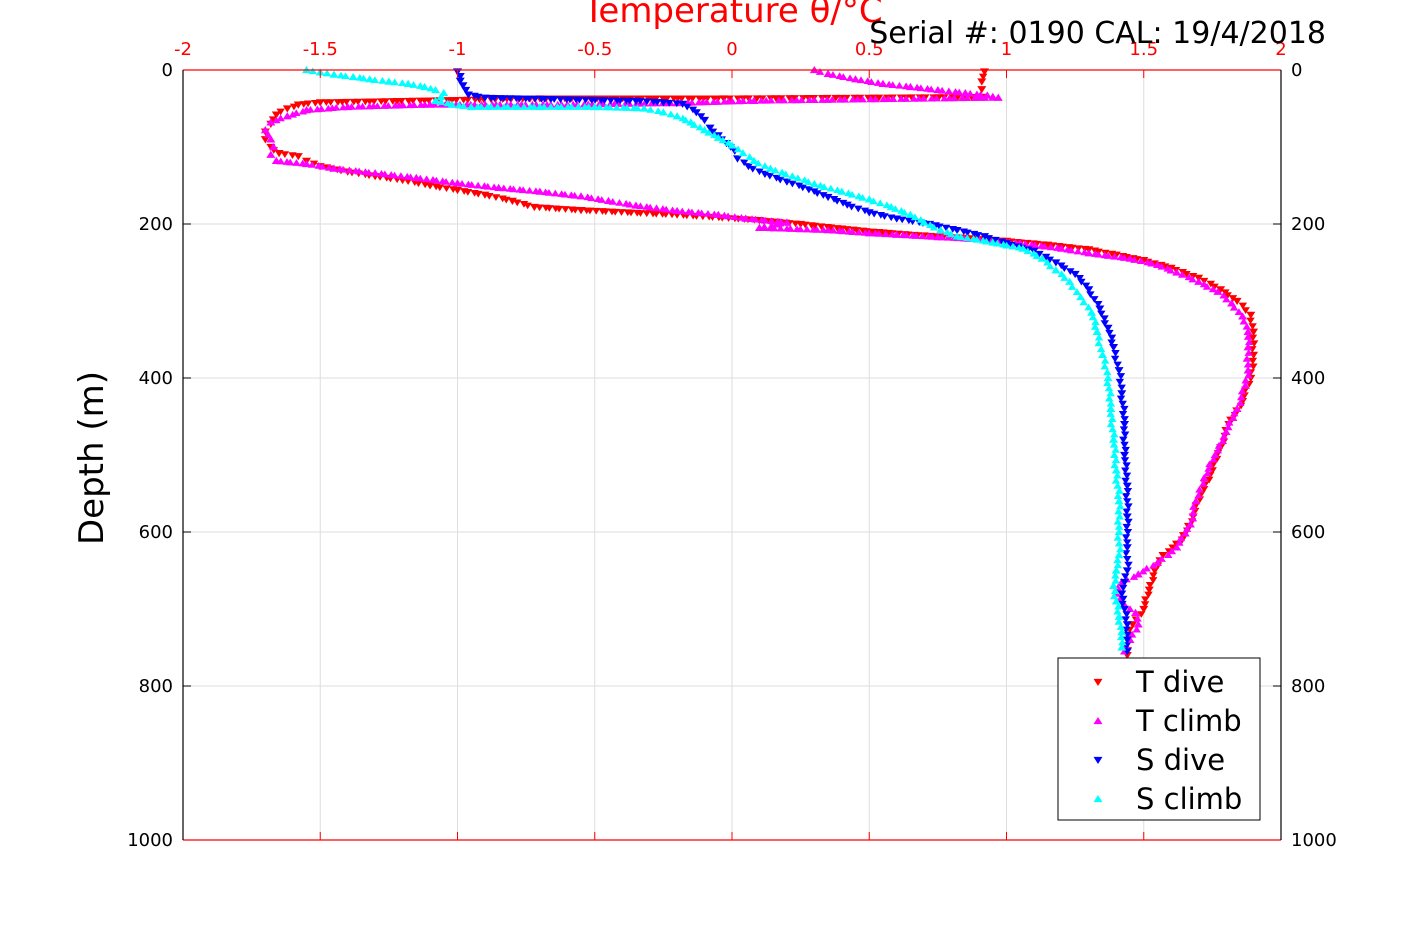 Image resolution: width=1417 pixels, height=945 pixels. What do you see at coordinates (1143, 49) in the screenshot?
I see `x-tick-label: 1.5` at bounding box center [1143, 49].